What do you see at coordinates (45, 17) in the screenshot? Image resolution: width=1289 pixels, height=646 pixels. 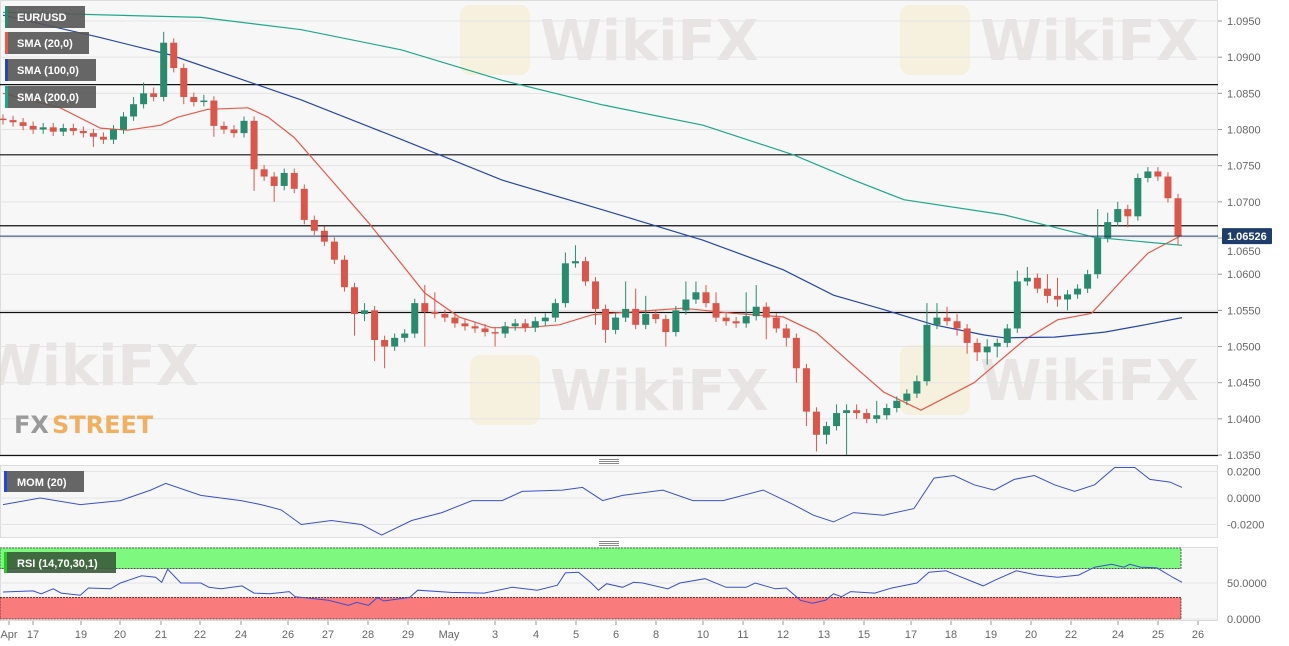 I see `legend-eurusd: EUR/USD` at bounding box center [45, 17].